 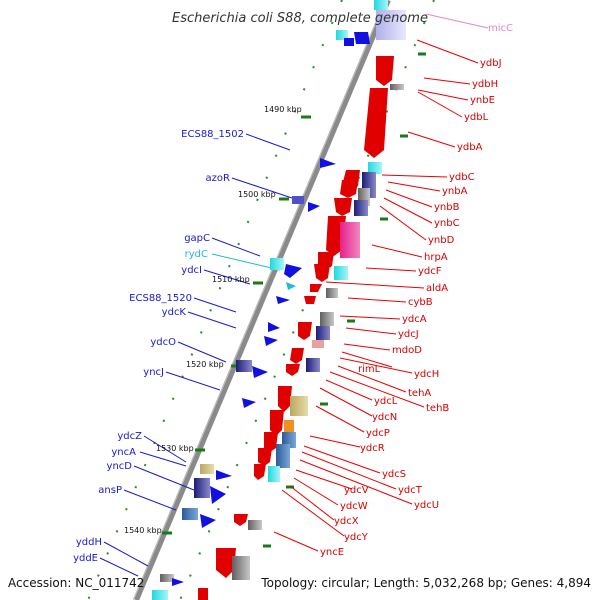 What do you see at coordinates (455, 191) in the screenshot?
I see `gene-label-ynbA: ynbA` at bounding box center [455, 191].